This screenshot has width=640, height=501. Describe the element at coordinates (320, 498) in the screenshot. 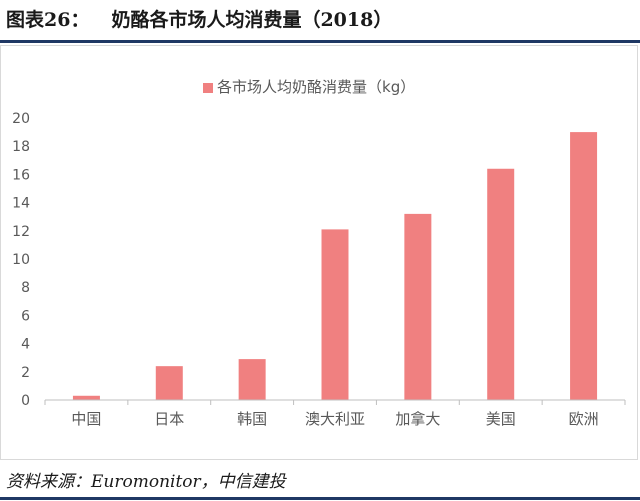

I see `bottom-rule` at that location.